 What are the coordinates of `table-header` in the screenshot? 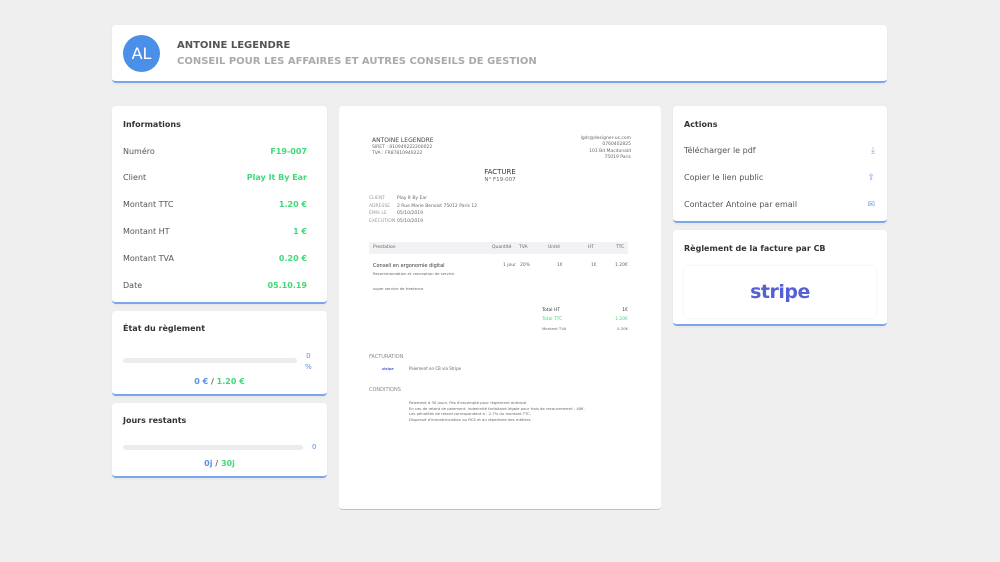 It's located at (498, 248).